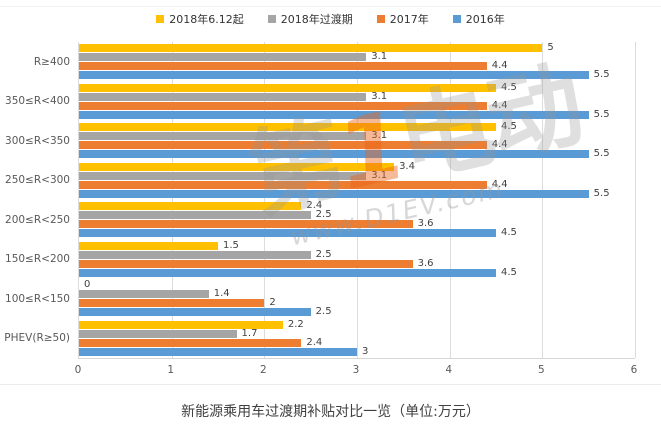 The height and width of the screenshot is (432, 661). Describe the element at coordinates (330, 412) in the screenshot. I see `chart-caption: 新能源乘用车过渡期补贴对比一览（单位:万元）` at that location.